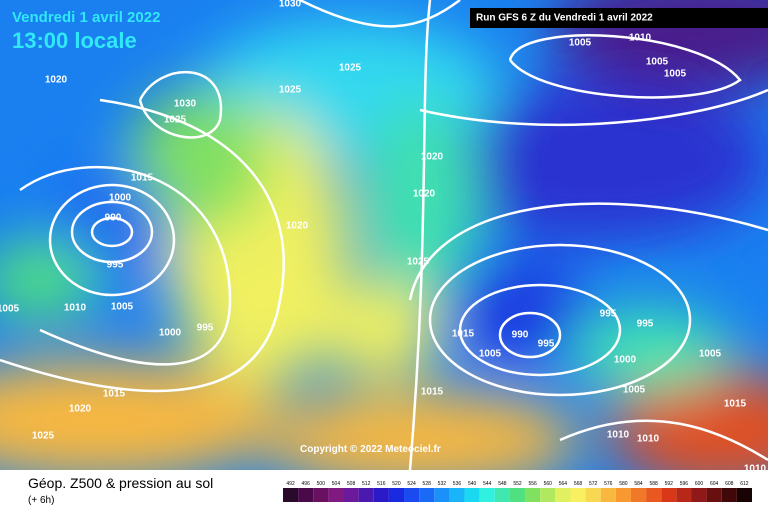 The width and height of the screenshot is (768, 512). What do you see at coordinates (290, 484) in the screenshot?
I see `legend-tick-label: 492` at bounding box center [290, 484].